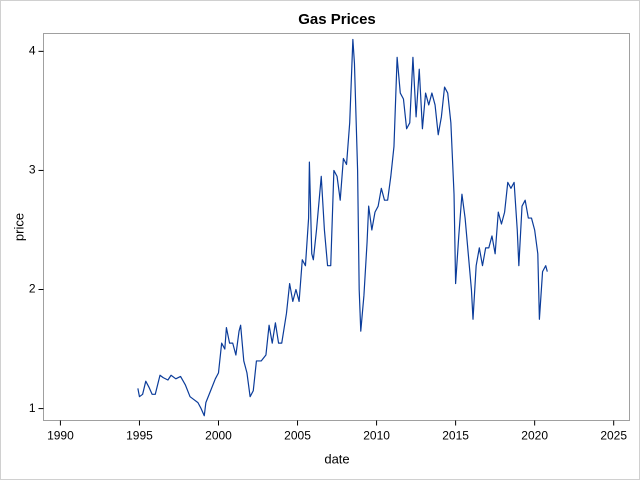  What do you see at coordinates (218, 436) in the screenshot?
I see `x-tick-label: 2000` at bounding box center [218, 436].